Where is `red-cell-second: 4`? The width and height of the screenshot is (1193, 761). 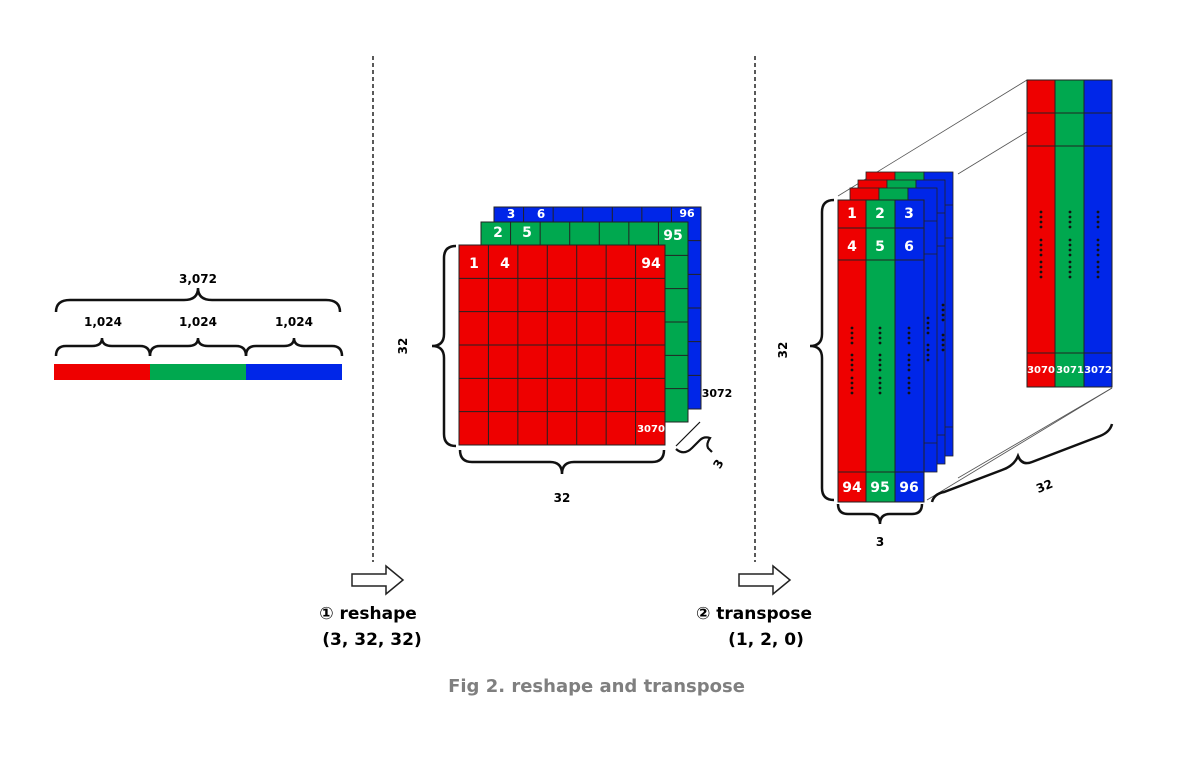
red-cell-second: 4 is located at coordinates (505, 264).